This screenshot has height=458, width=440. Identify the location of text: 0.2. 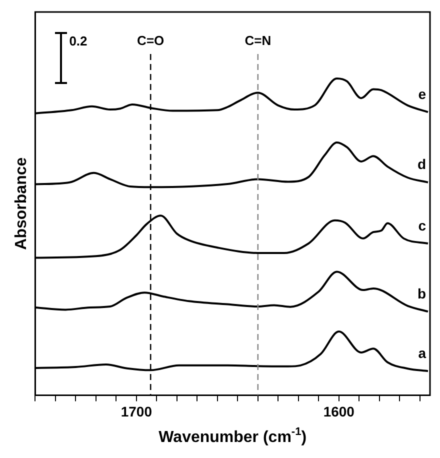
(78, 41).